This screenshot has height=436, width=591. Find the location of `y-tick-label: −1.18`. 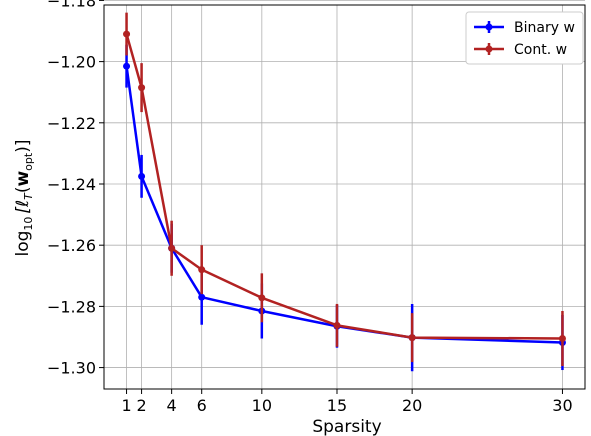

y-tick-label: −1.18 is located at coordinates (71, 5).